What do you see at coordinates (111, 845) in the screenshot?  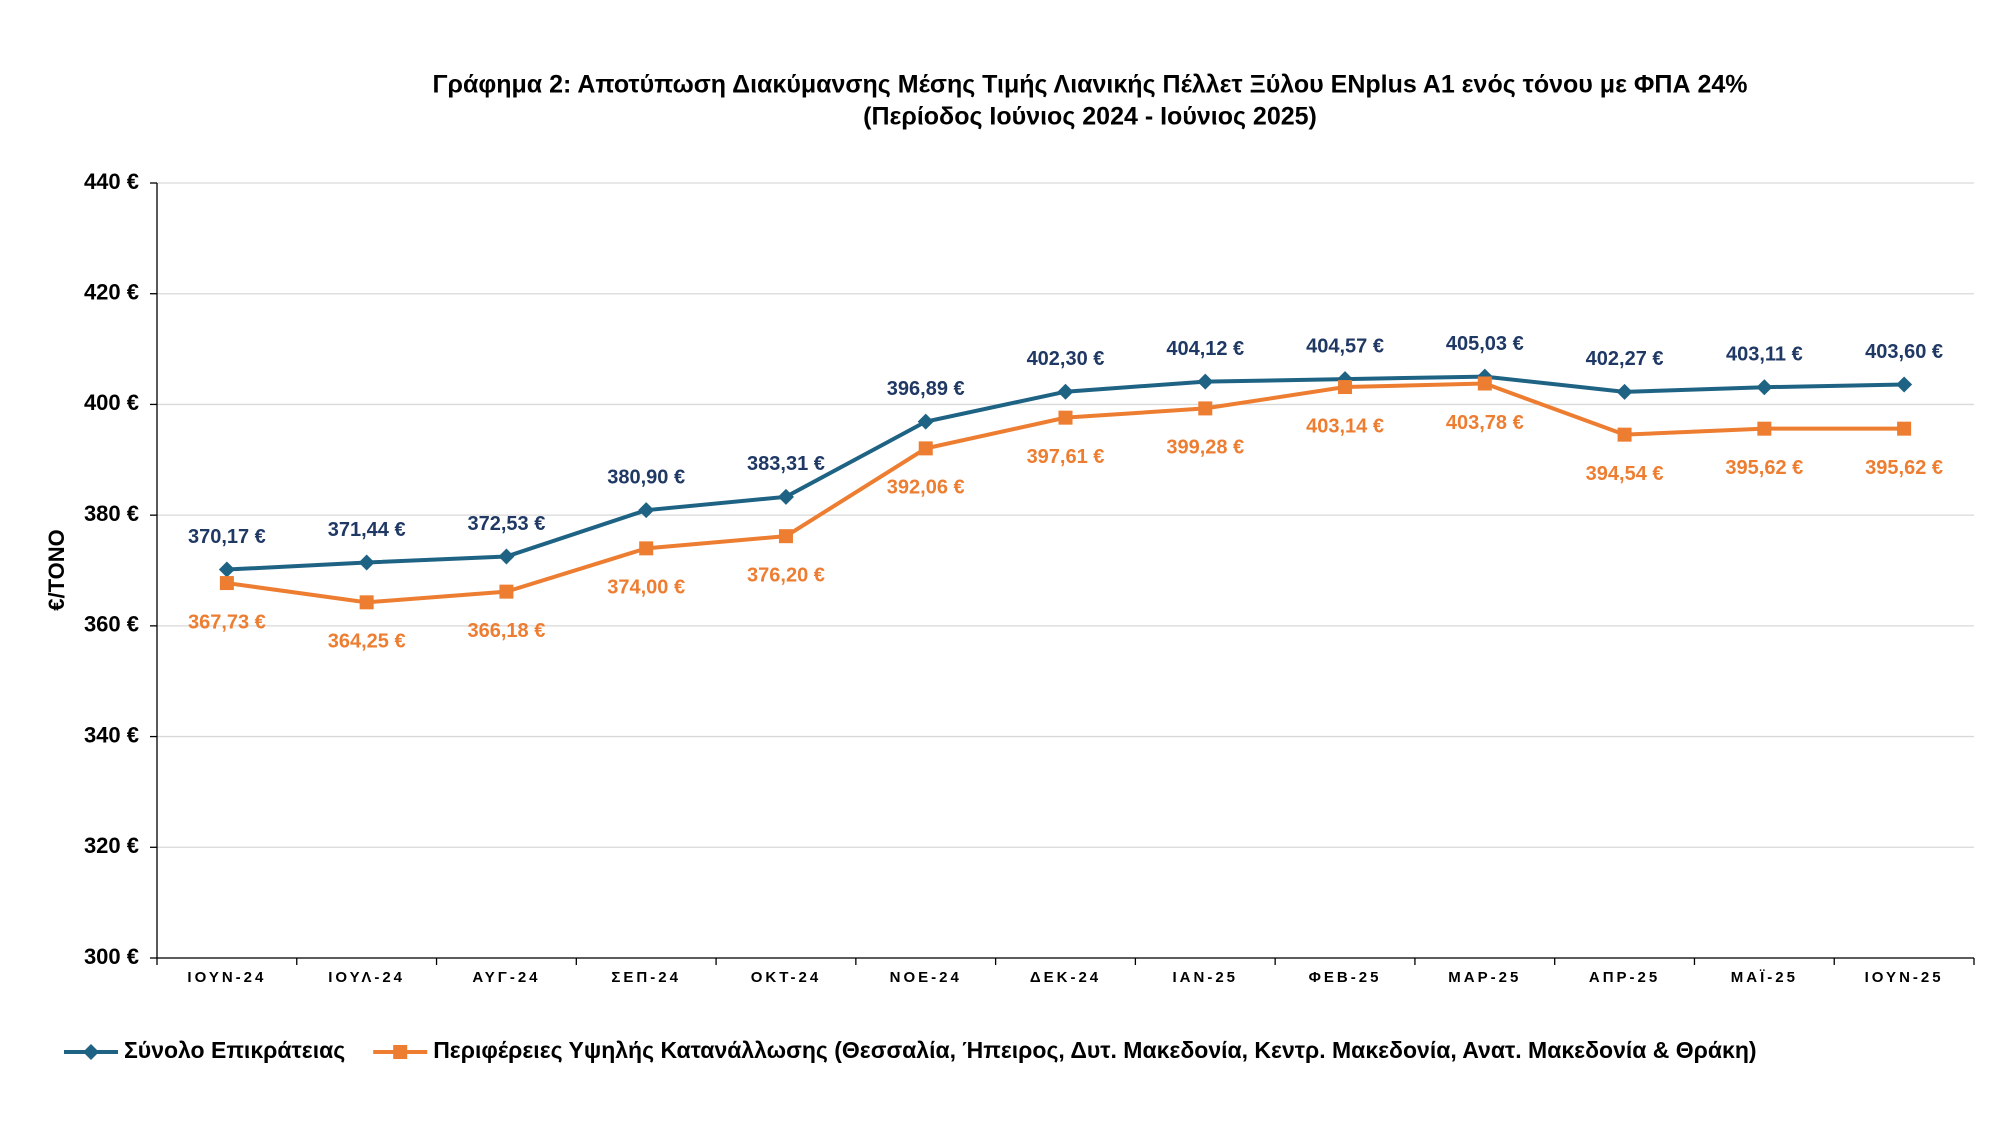 I see `y-tick-label: 320 €` at bounding box center [111, 845].